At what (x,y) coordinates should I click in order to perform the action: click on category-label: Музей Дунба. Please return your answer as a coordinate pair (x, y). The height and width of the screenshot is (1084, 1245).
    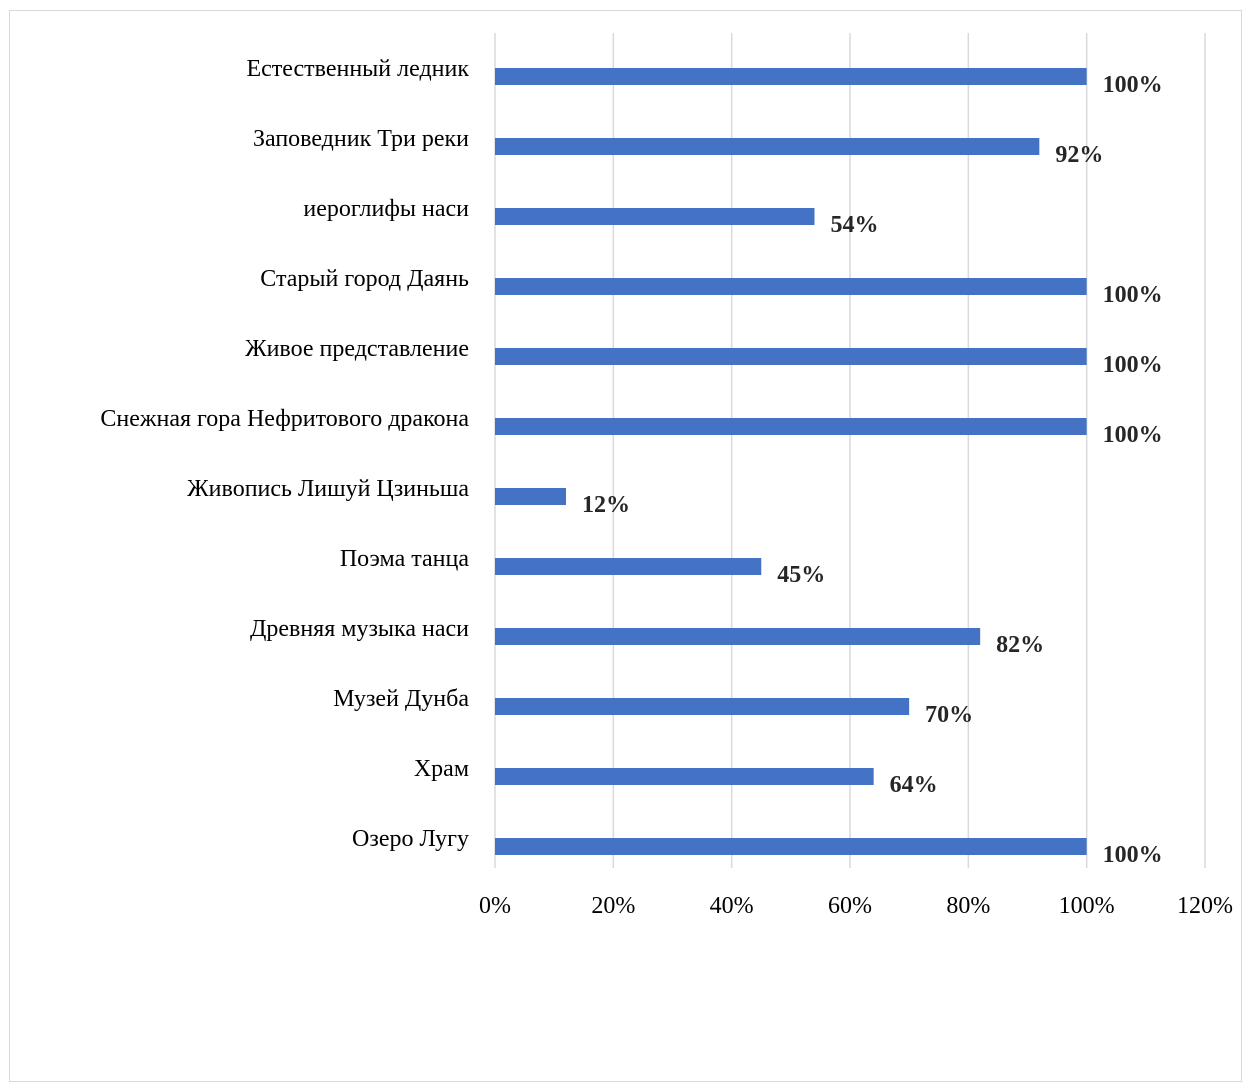
    Looking at the image, I should click on (401, 699).